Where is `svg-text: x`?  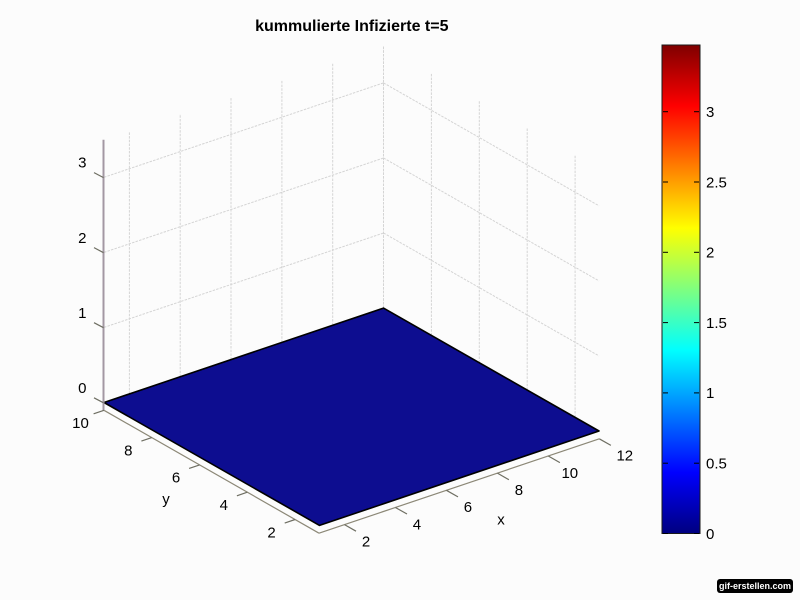
svg-text: x is located at coordinates (501, 519).